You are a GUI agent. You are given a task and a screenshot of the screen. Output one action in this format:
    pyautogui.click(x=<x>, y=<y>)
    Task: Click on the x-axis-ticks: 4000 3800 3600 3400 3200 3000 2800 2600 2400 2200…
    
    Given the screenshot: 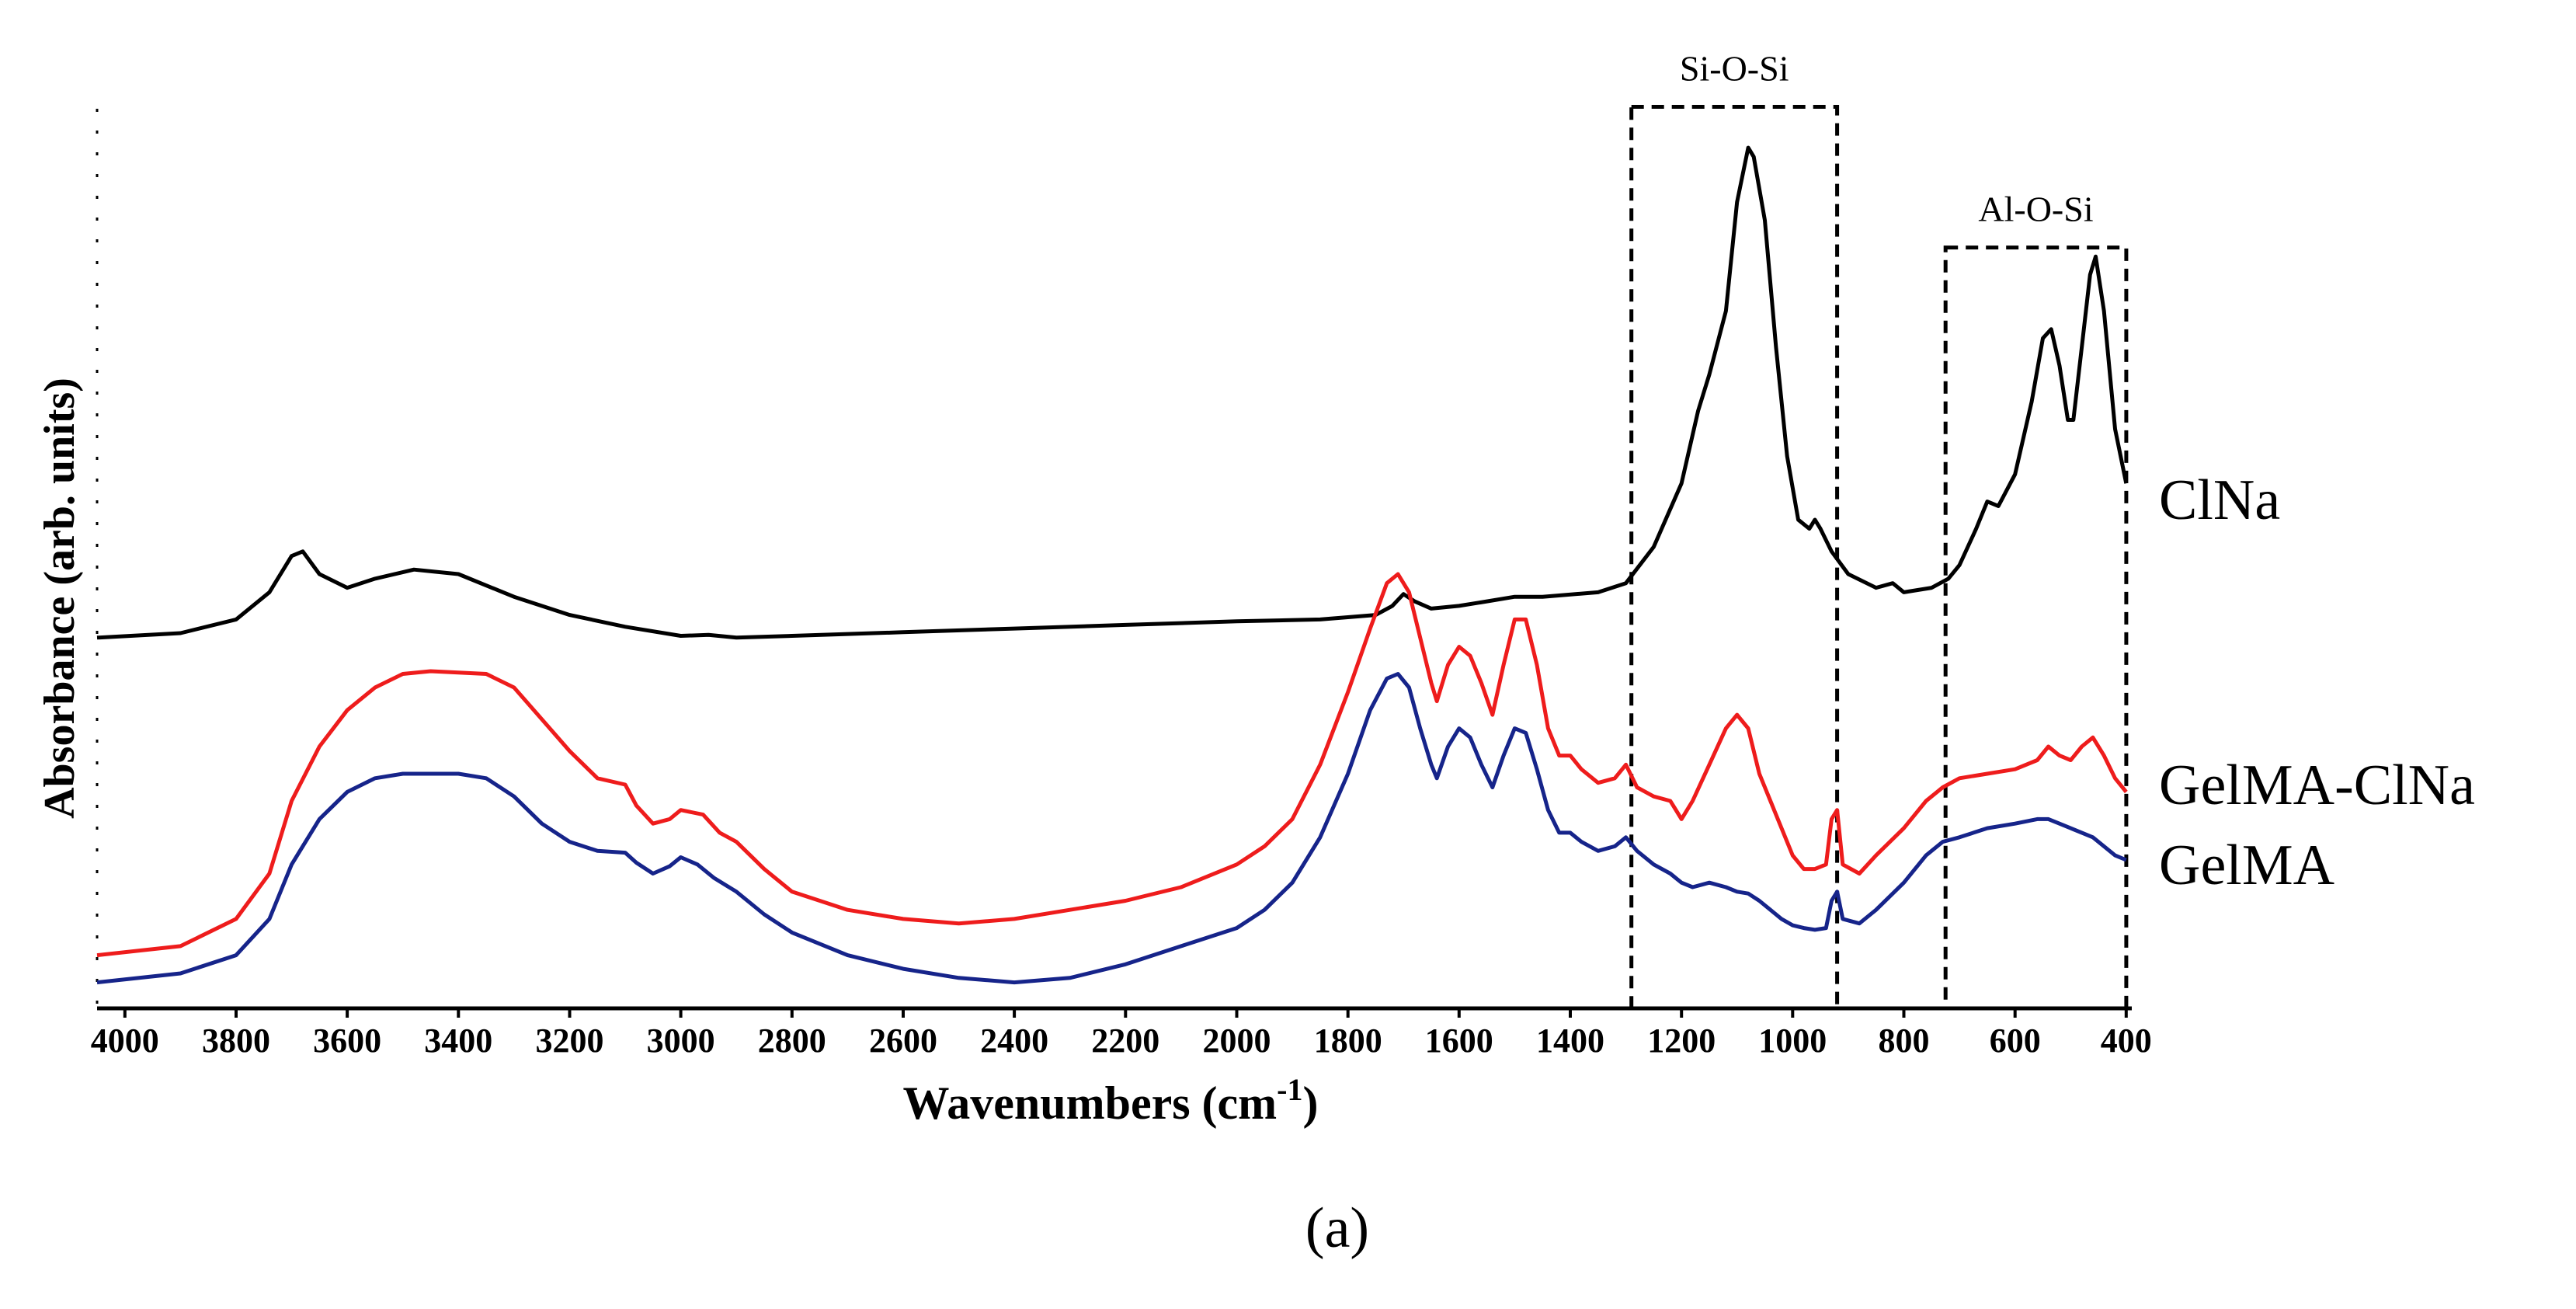 What is the action you would take?
    pyautogui.click(x=1121, y=1034)
    